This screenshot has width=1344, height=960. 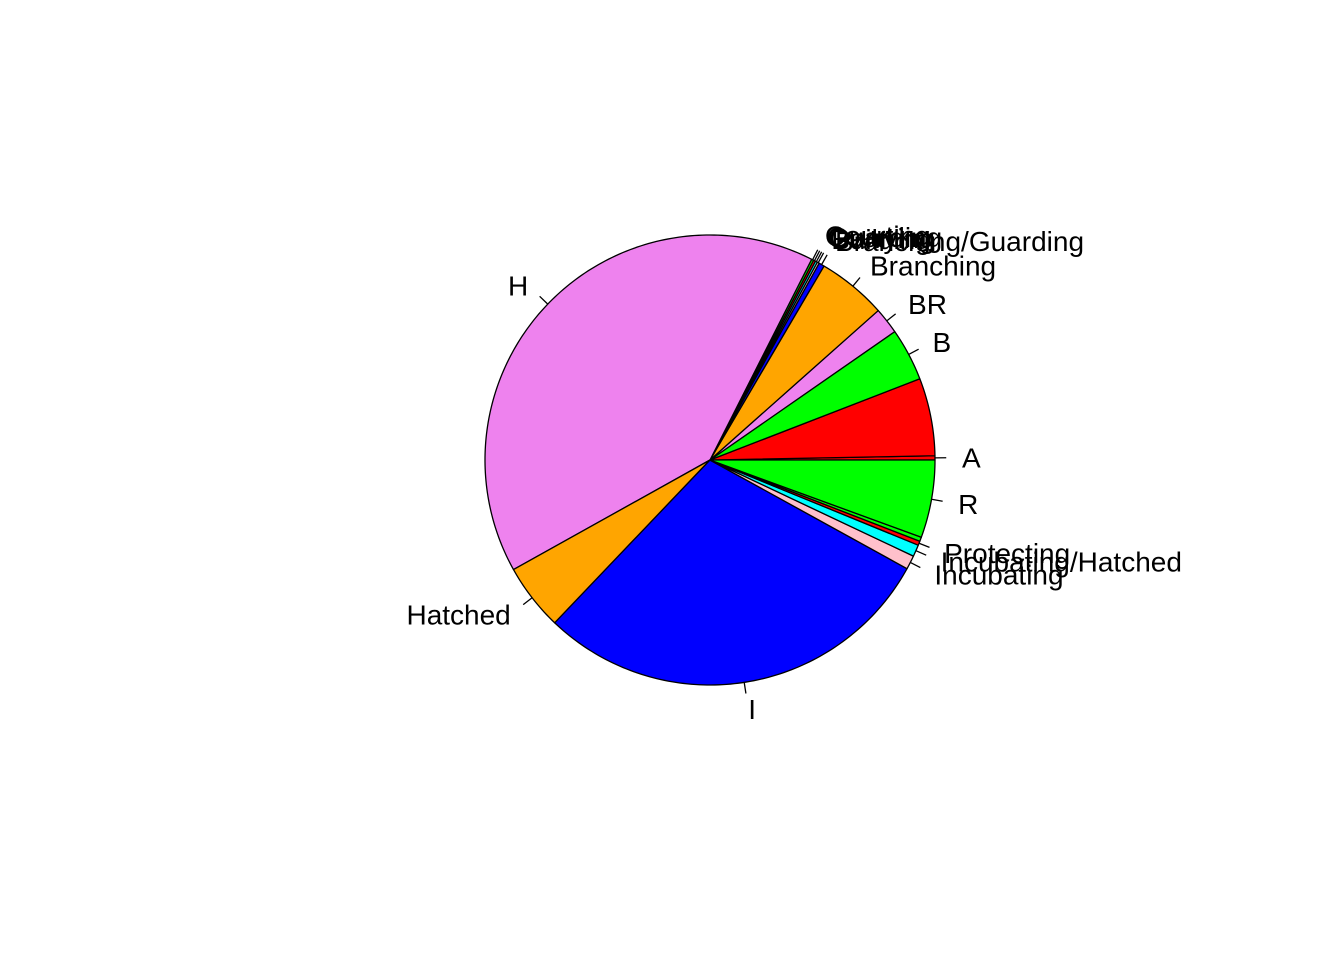 I want to click on pie-slice-label: BR, so click(x=927, y=304).